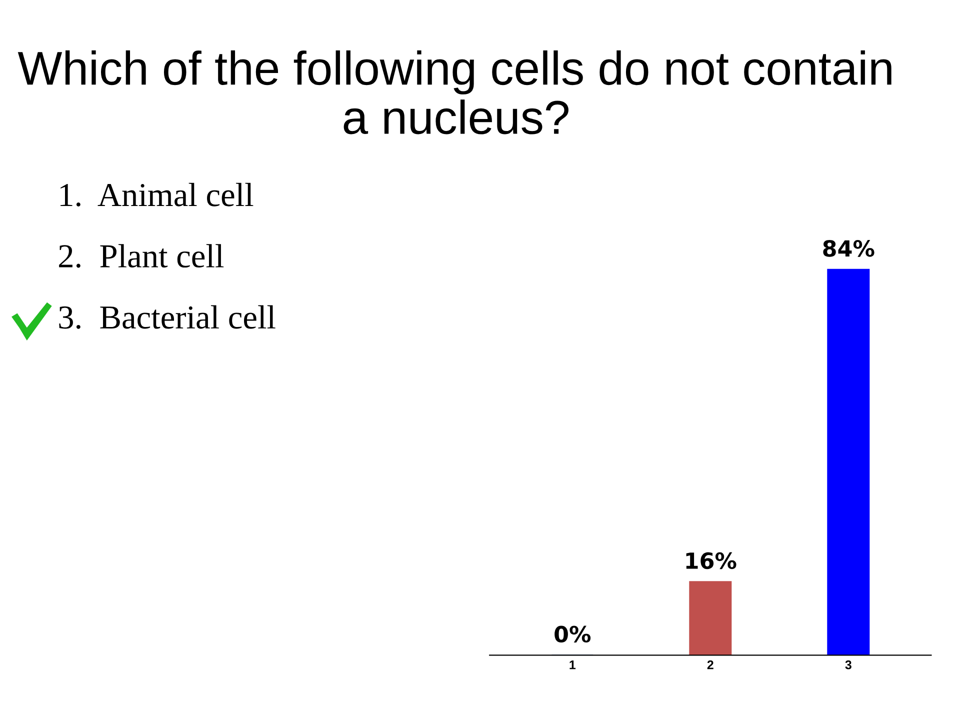  Describe the element at coordinates (141, 256) in the screenshot. I see `text: 2. Plant cell` at that location.